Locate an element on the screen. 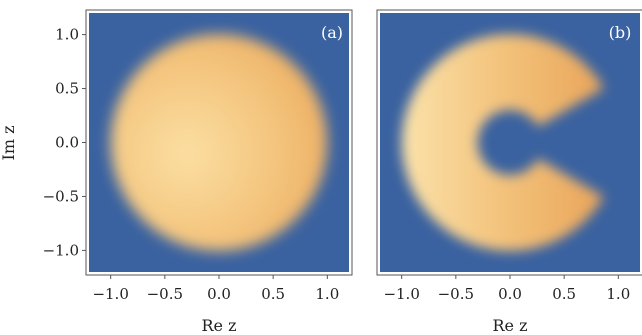  y-tick-label: 0.0 is located at coordinates (67, 143).